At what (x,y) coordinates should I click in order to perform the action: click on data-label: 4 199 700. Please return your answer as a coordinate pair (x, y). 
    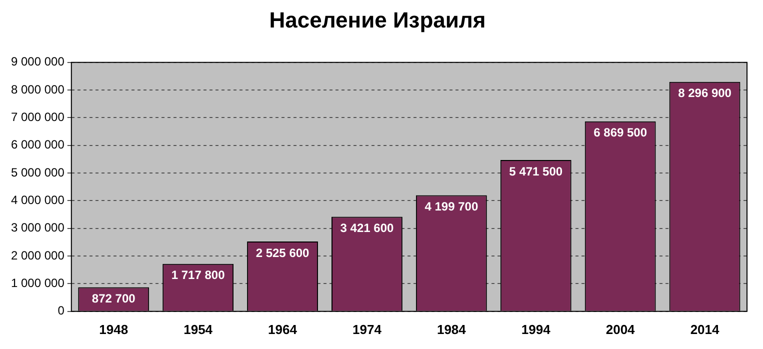
    Looking at the image, I should click on (451, 207).